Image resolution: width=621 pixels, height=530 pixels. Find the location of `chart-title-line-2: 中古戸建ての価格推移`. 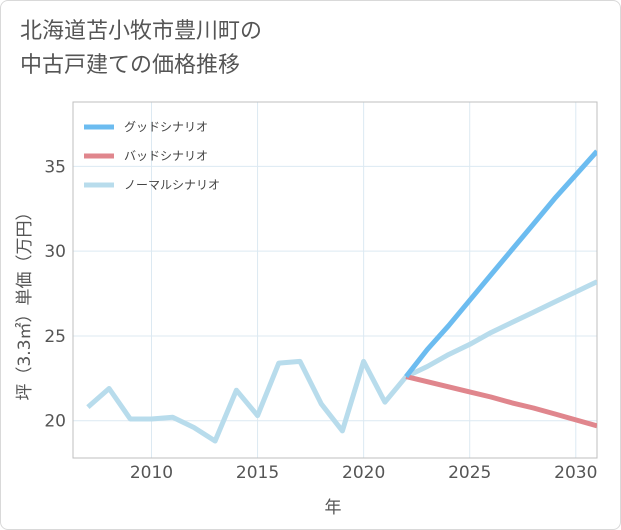

chart-title-line-2: 中古戸建ての価格推移 is located at coordinates (130, 65).